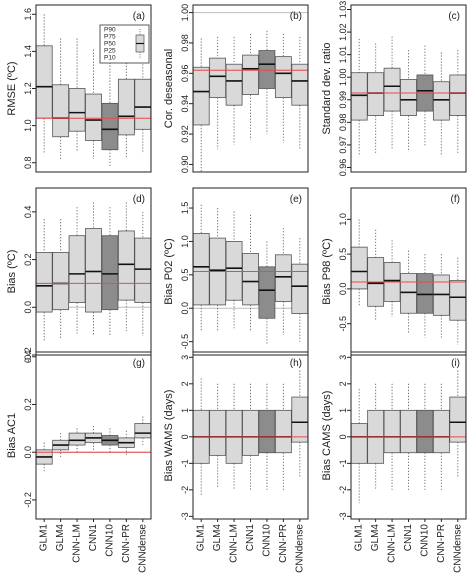 Image resolution: width=474 pixels, height=574 pixels. I want to click on panel-label: (a), so click(139, 16).